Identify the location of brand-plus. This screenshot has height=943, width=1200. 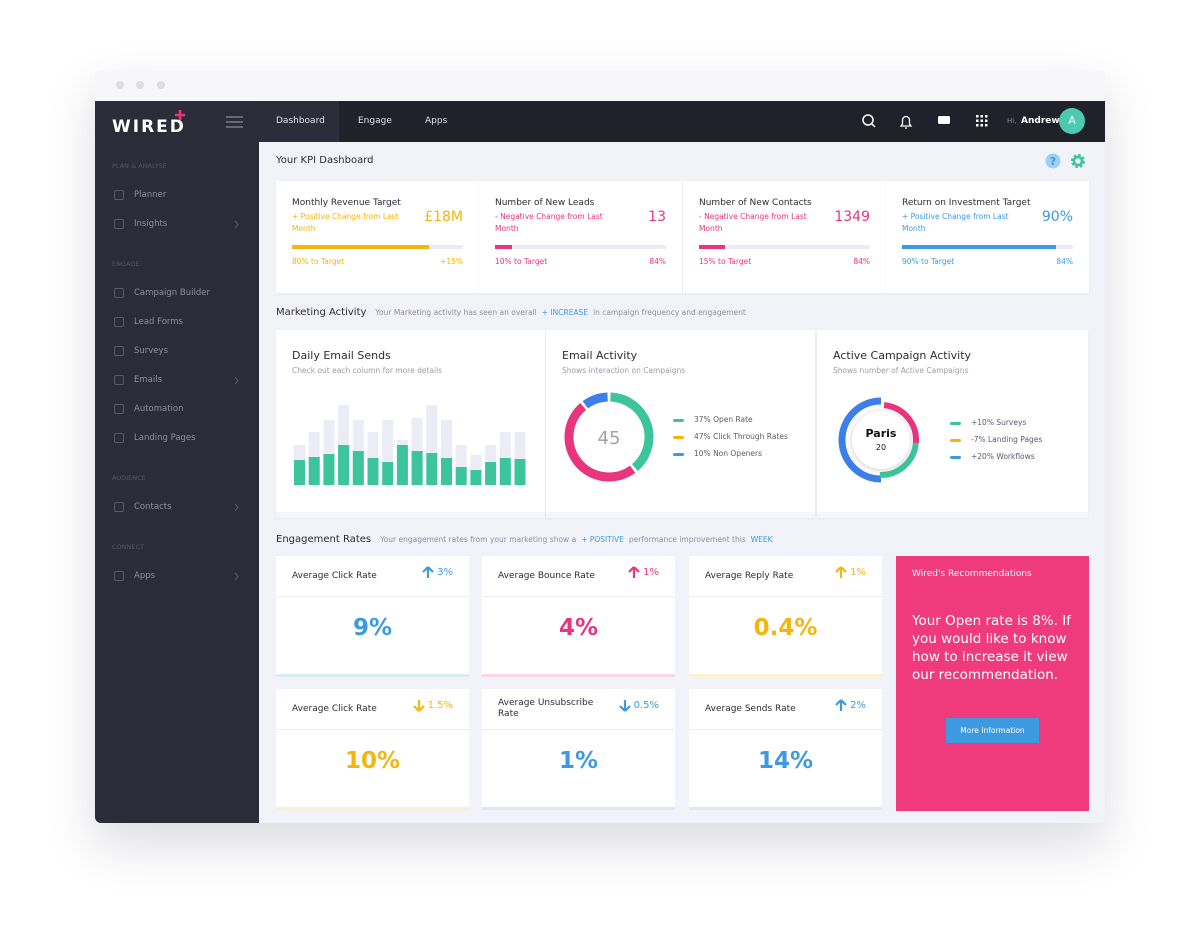
(180, 115).